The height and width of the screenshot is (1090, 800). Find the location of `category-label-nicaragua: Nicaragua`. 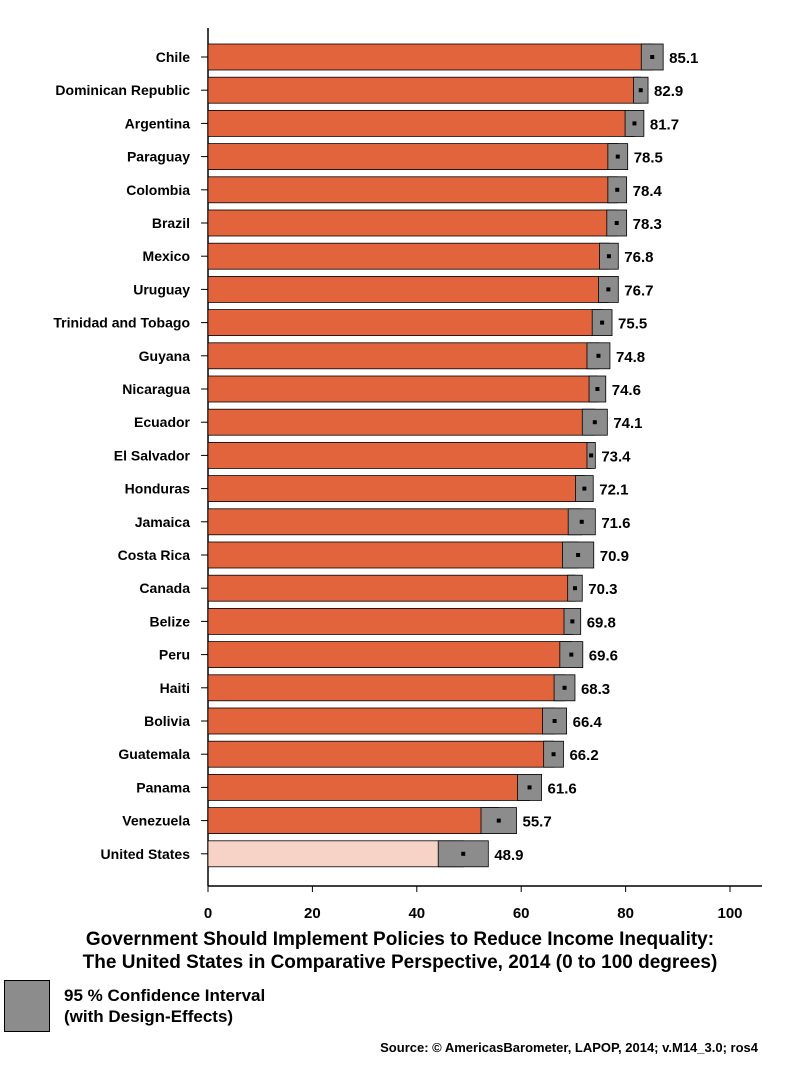

category-label-nicaragua: Nicaragua is located at coordinates (156, 389).